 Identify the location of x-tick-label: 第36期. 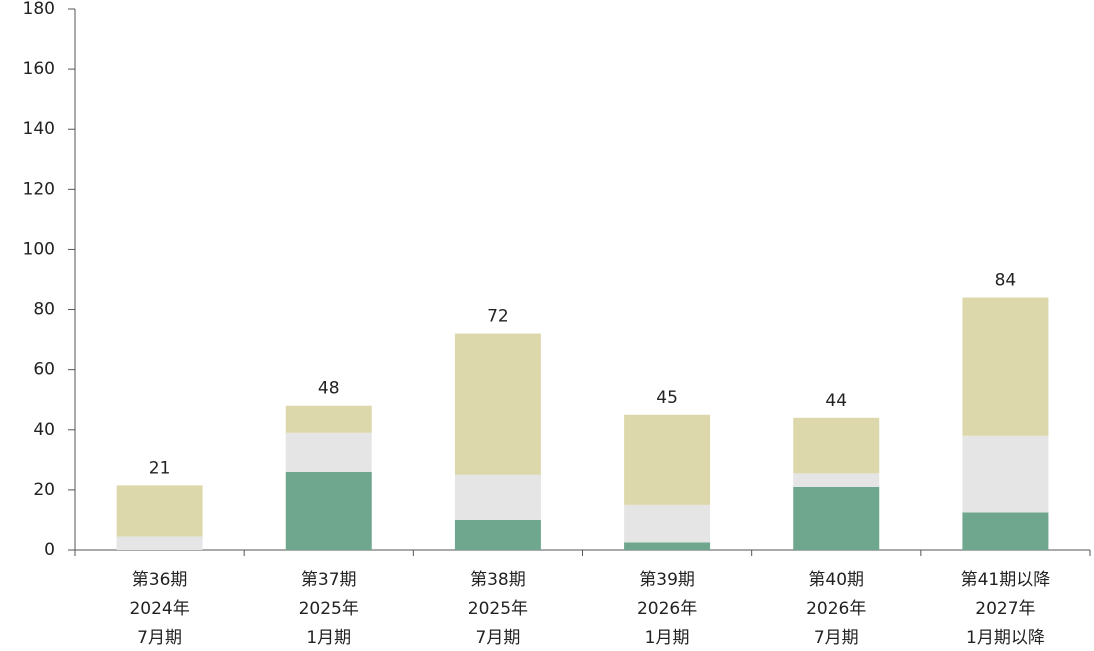
(160, 580).